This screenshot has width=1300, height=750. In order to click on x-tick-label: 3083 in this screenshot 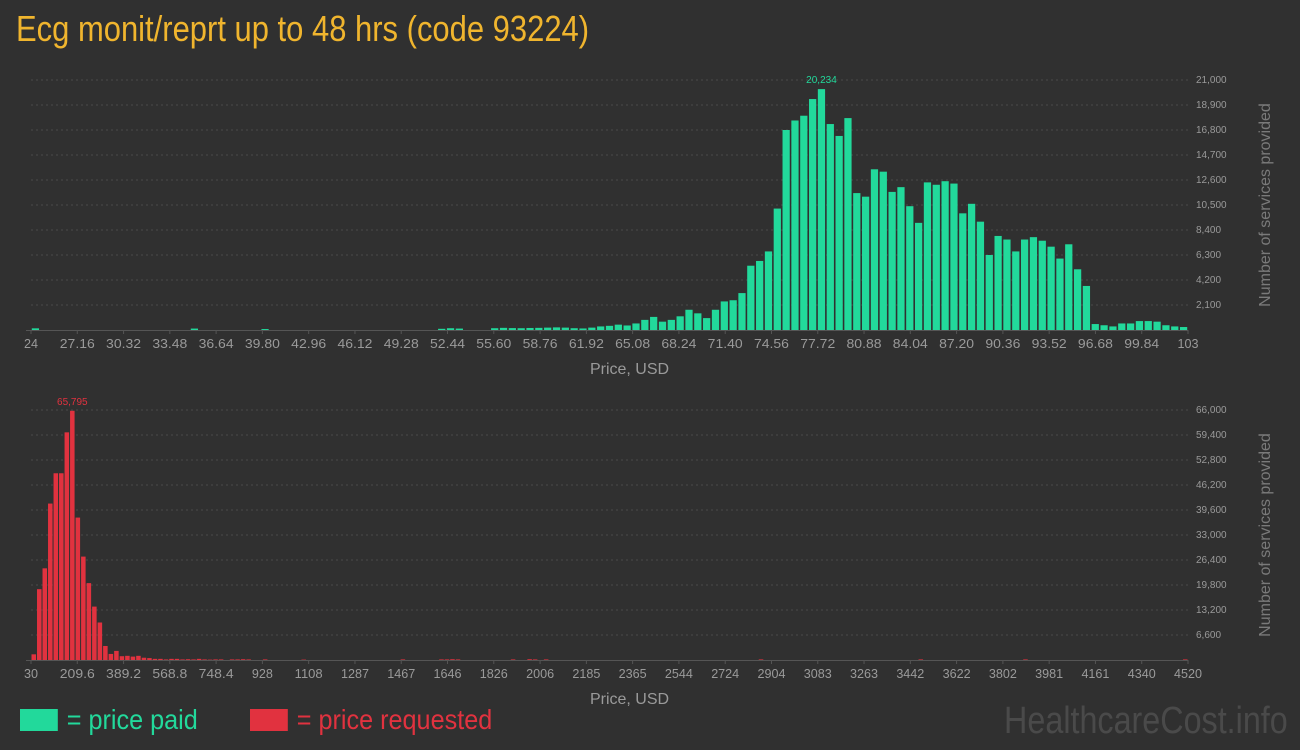, I will do `click(818, 673)`.